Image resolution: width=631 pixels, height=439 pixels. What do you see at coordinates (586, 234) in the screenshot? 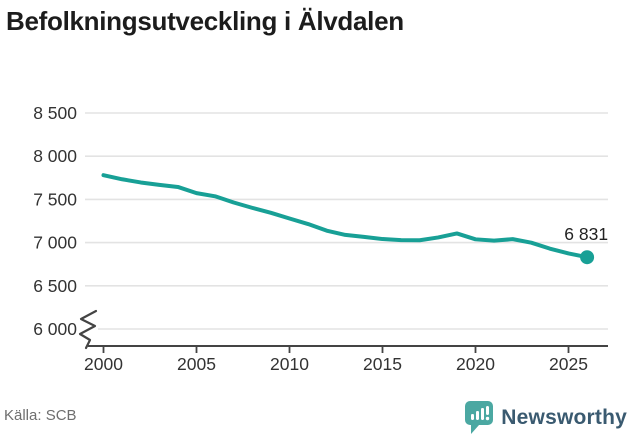
I see `svg-text: 6 831` at bounding box center [586, 234].